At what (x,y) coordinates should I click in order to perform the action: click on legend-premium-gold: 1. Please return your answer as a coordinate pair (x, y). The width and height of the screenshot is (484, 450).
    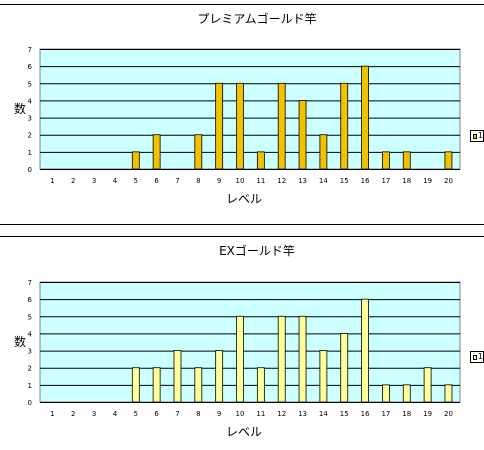
    Looking at the image, I should click on (477, 136).